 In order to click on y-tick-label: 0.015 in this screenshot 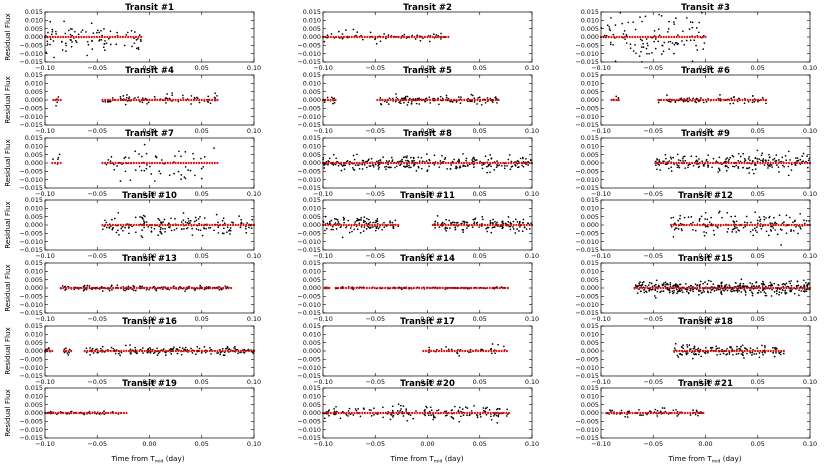, I will do `click(312, 75)`.